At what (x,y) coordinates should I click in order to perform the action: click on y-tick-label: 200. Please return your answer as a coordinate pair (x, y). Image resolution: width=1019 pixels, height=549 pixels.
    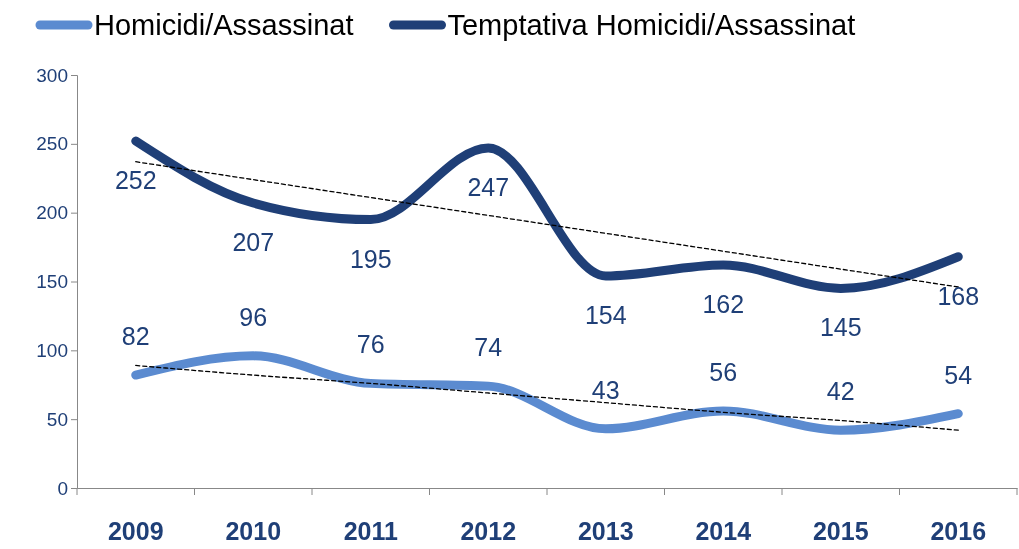
    Looking at the image, I should click on (52, 213).